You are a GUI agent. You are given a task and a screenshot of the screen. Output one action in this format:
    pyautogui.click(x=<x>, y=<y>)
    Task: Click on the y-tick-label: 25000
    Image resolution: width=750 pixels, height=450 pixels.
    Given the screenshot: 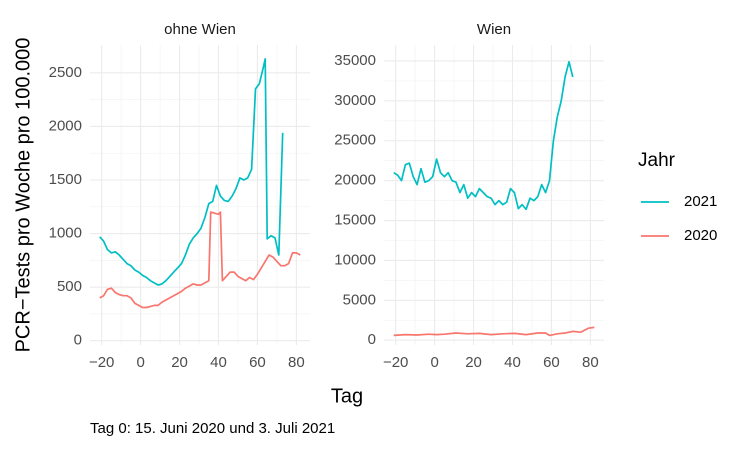 What is the action you would take?
    pyautogui.click(x=355, y=140)
    